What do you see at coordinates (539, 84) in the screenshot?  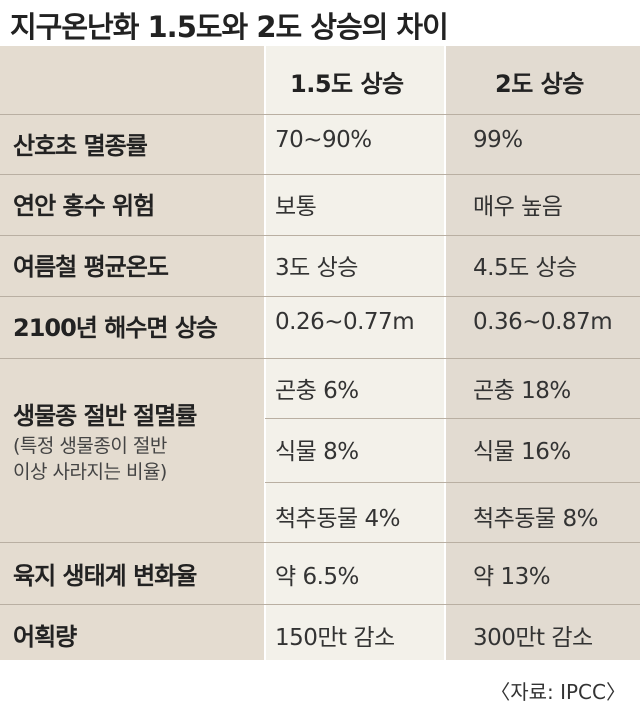 I see `header-2-degree: 2도 상승` at bounding box center [539, 84].